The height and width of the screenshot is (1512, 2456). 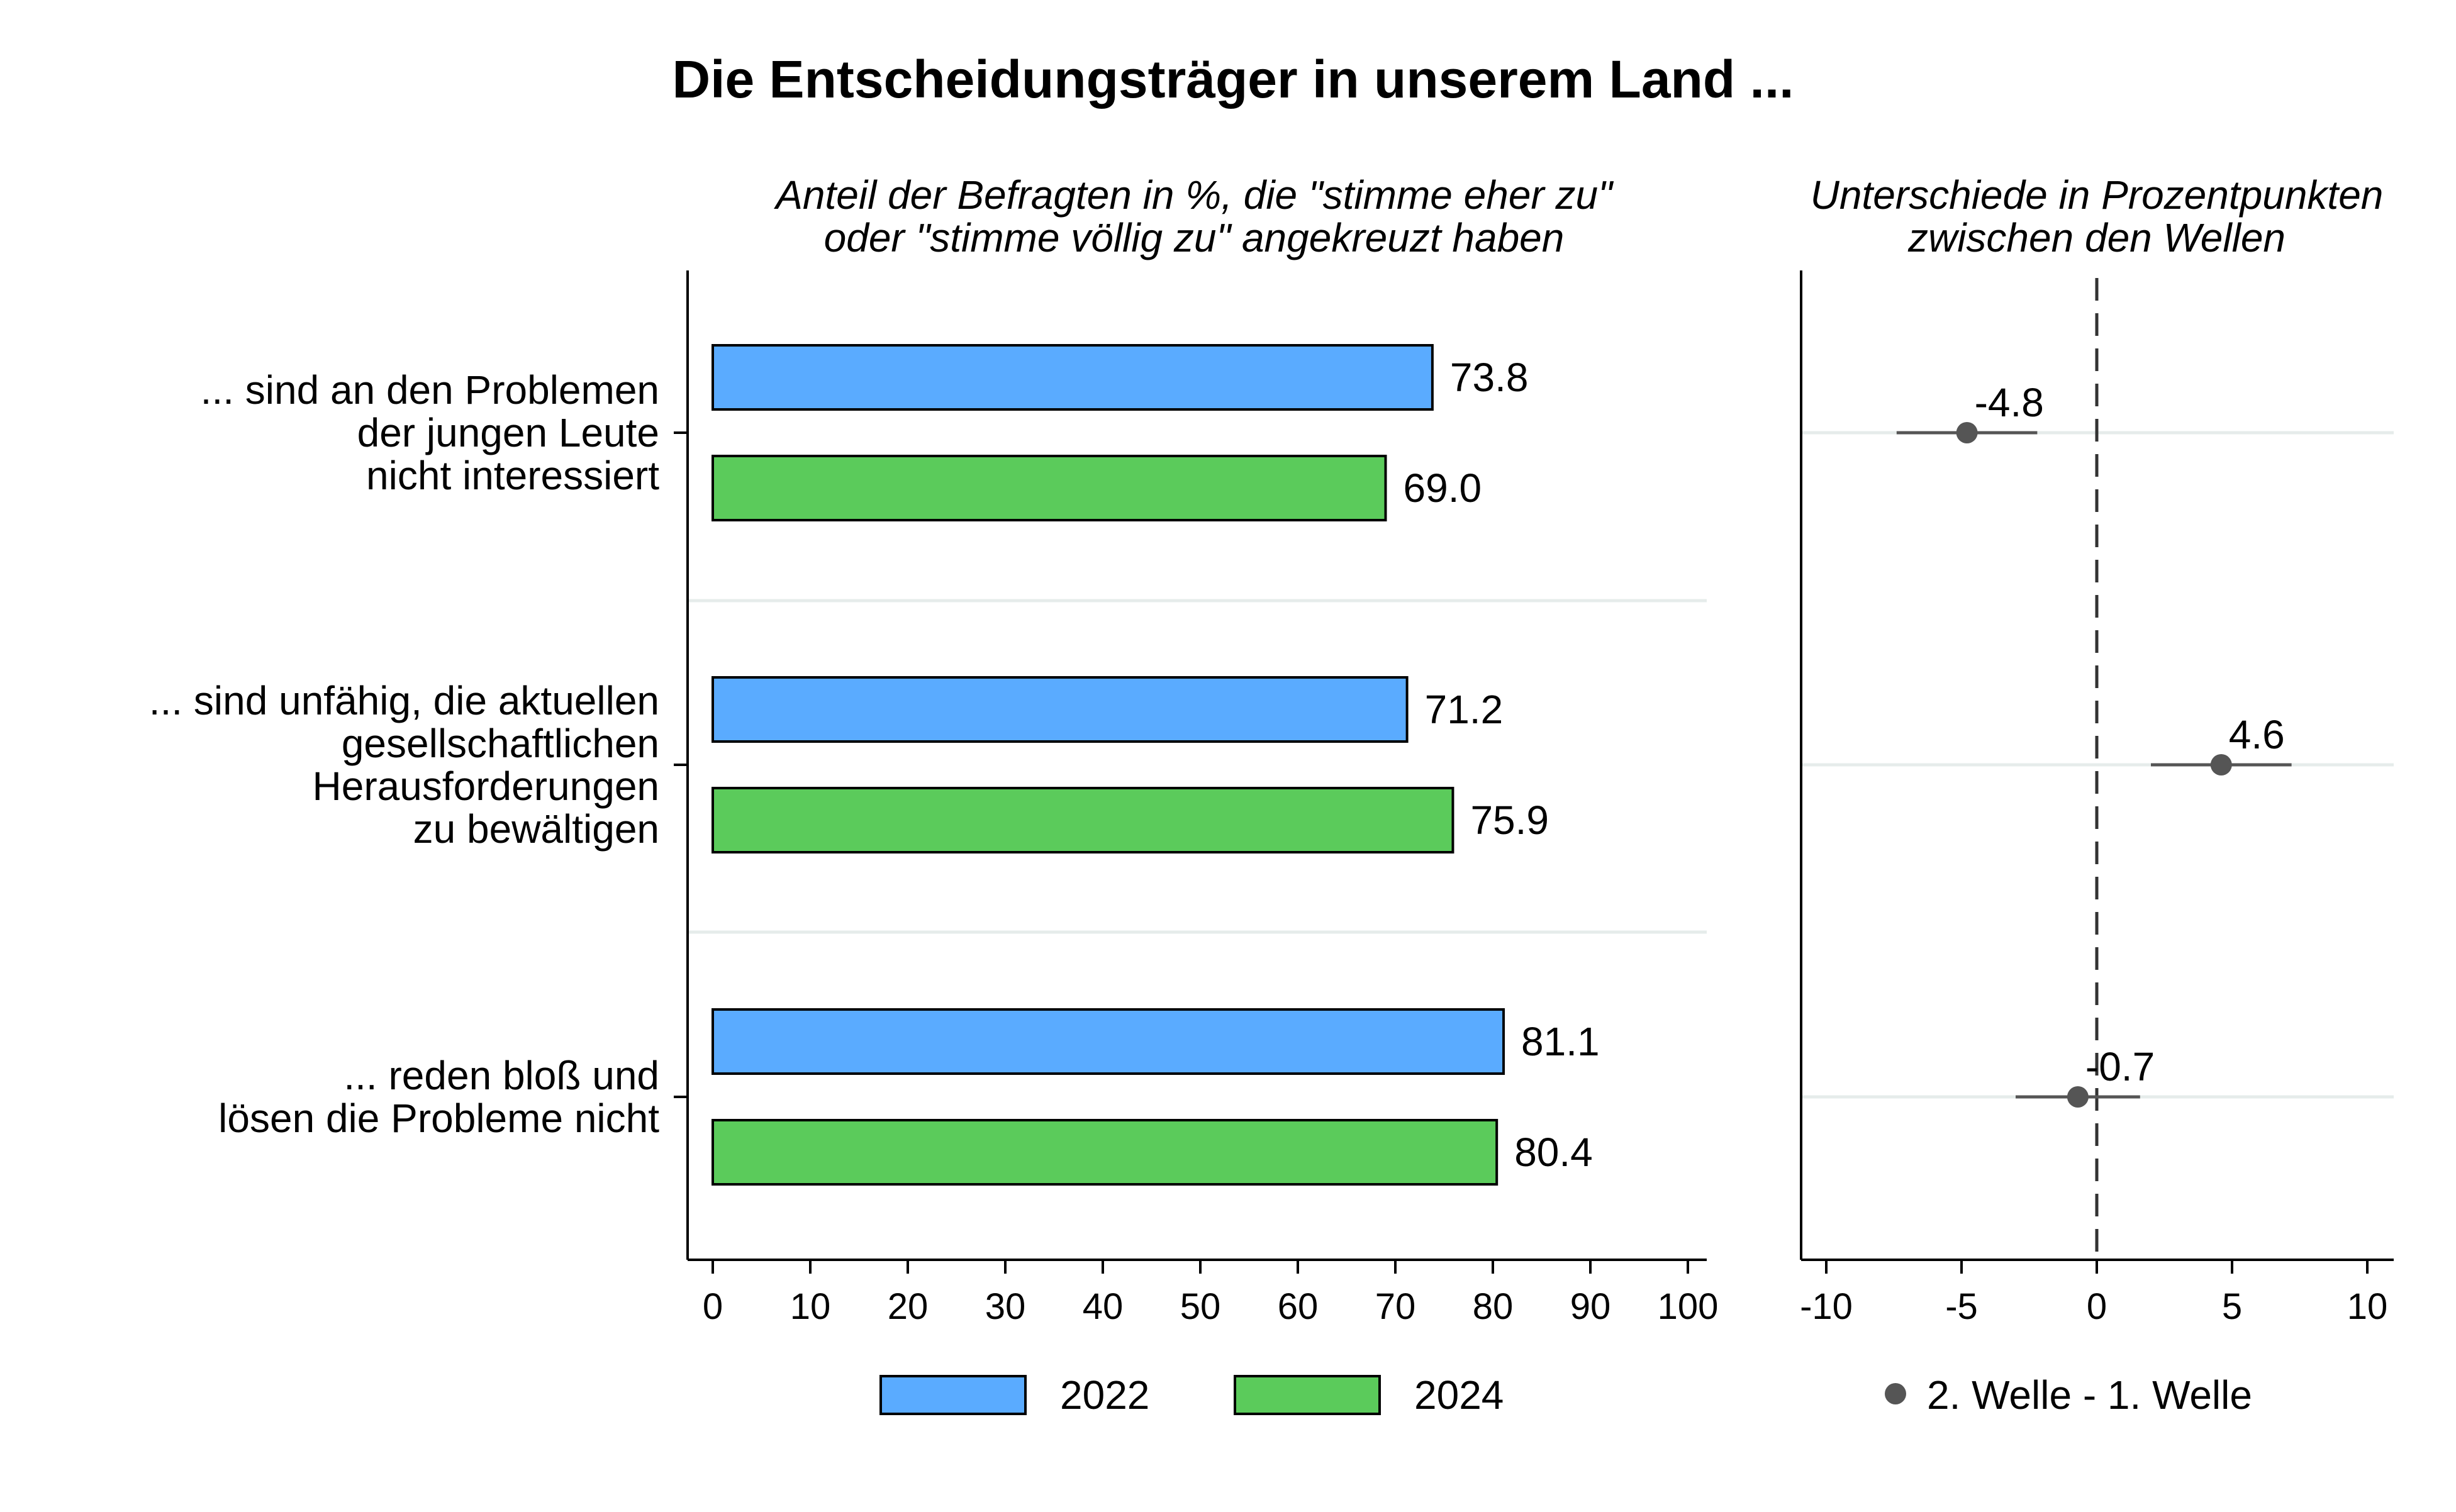 What do you see at coordinates (2120, 1066) in the screenshot?
I see `difference-value-label: -0.7` at bounding box center [2120, 1066].